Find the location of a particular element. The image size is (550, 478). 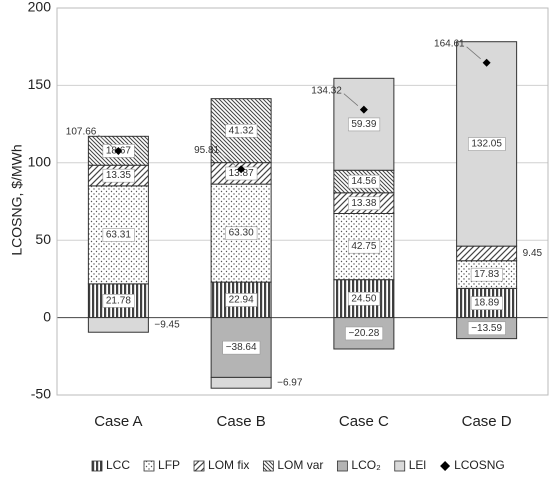

value-label: 14.56 is located at coordinates (363, 181).